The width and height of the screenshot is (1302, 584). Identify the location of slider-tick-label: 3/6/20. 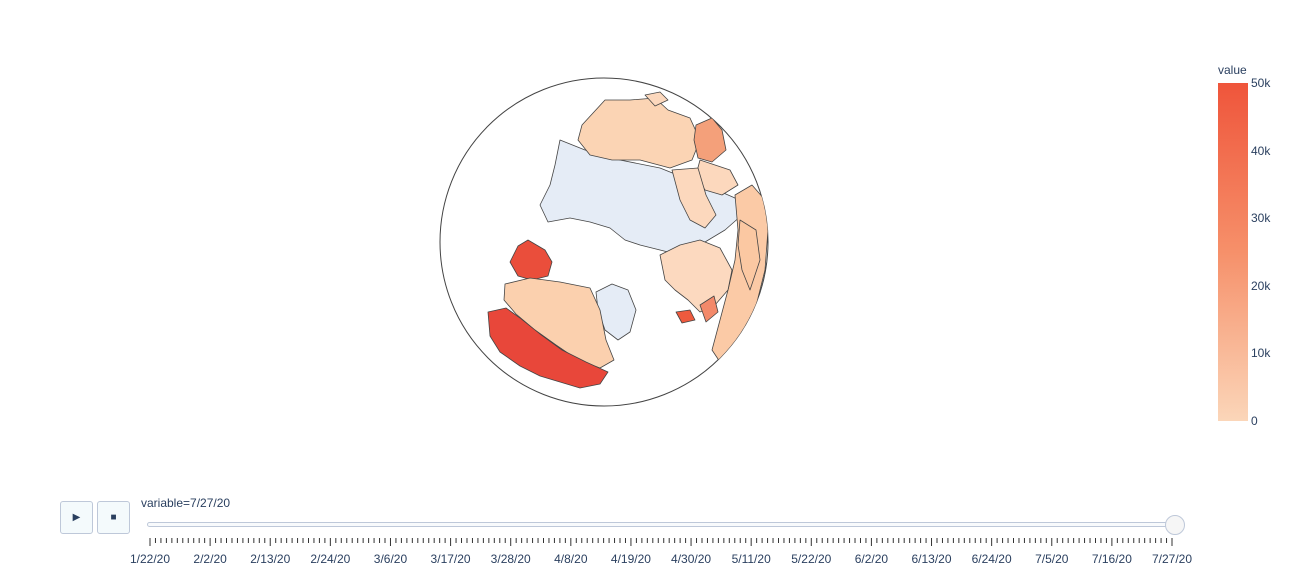
(390, 559).